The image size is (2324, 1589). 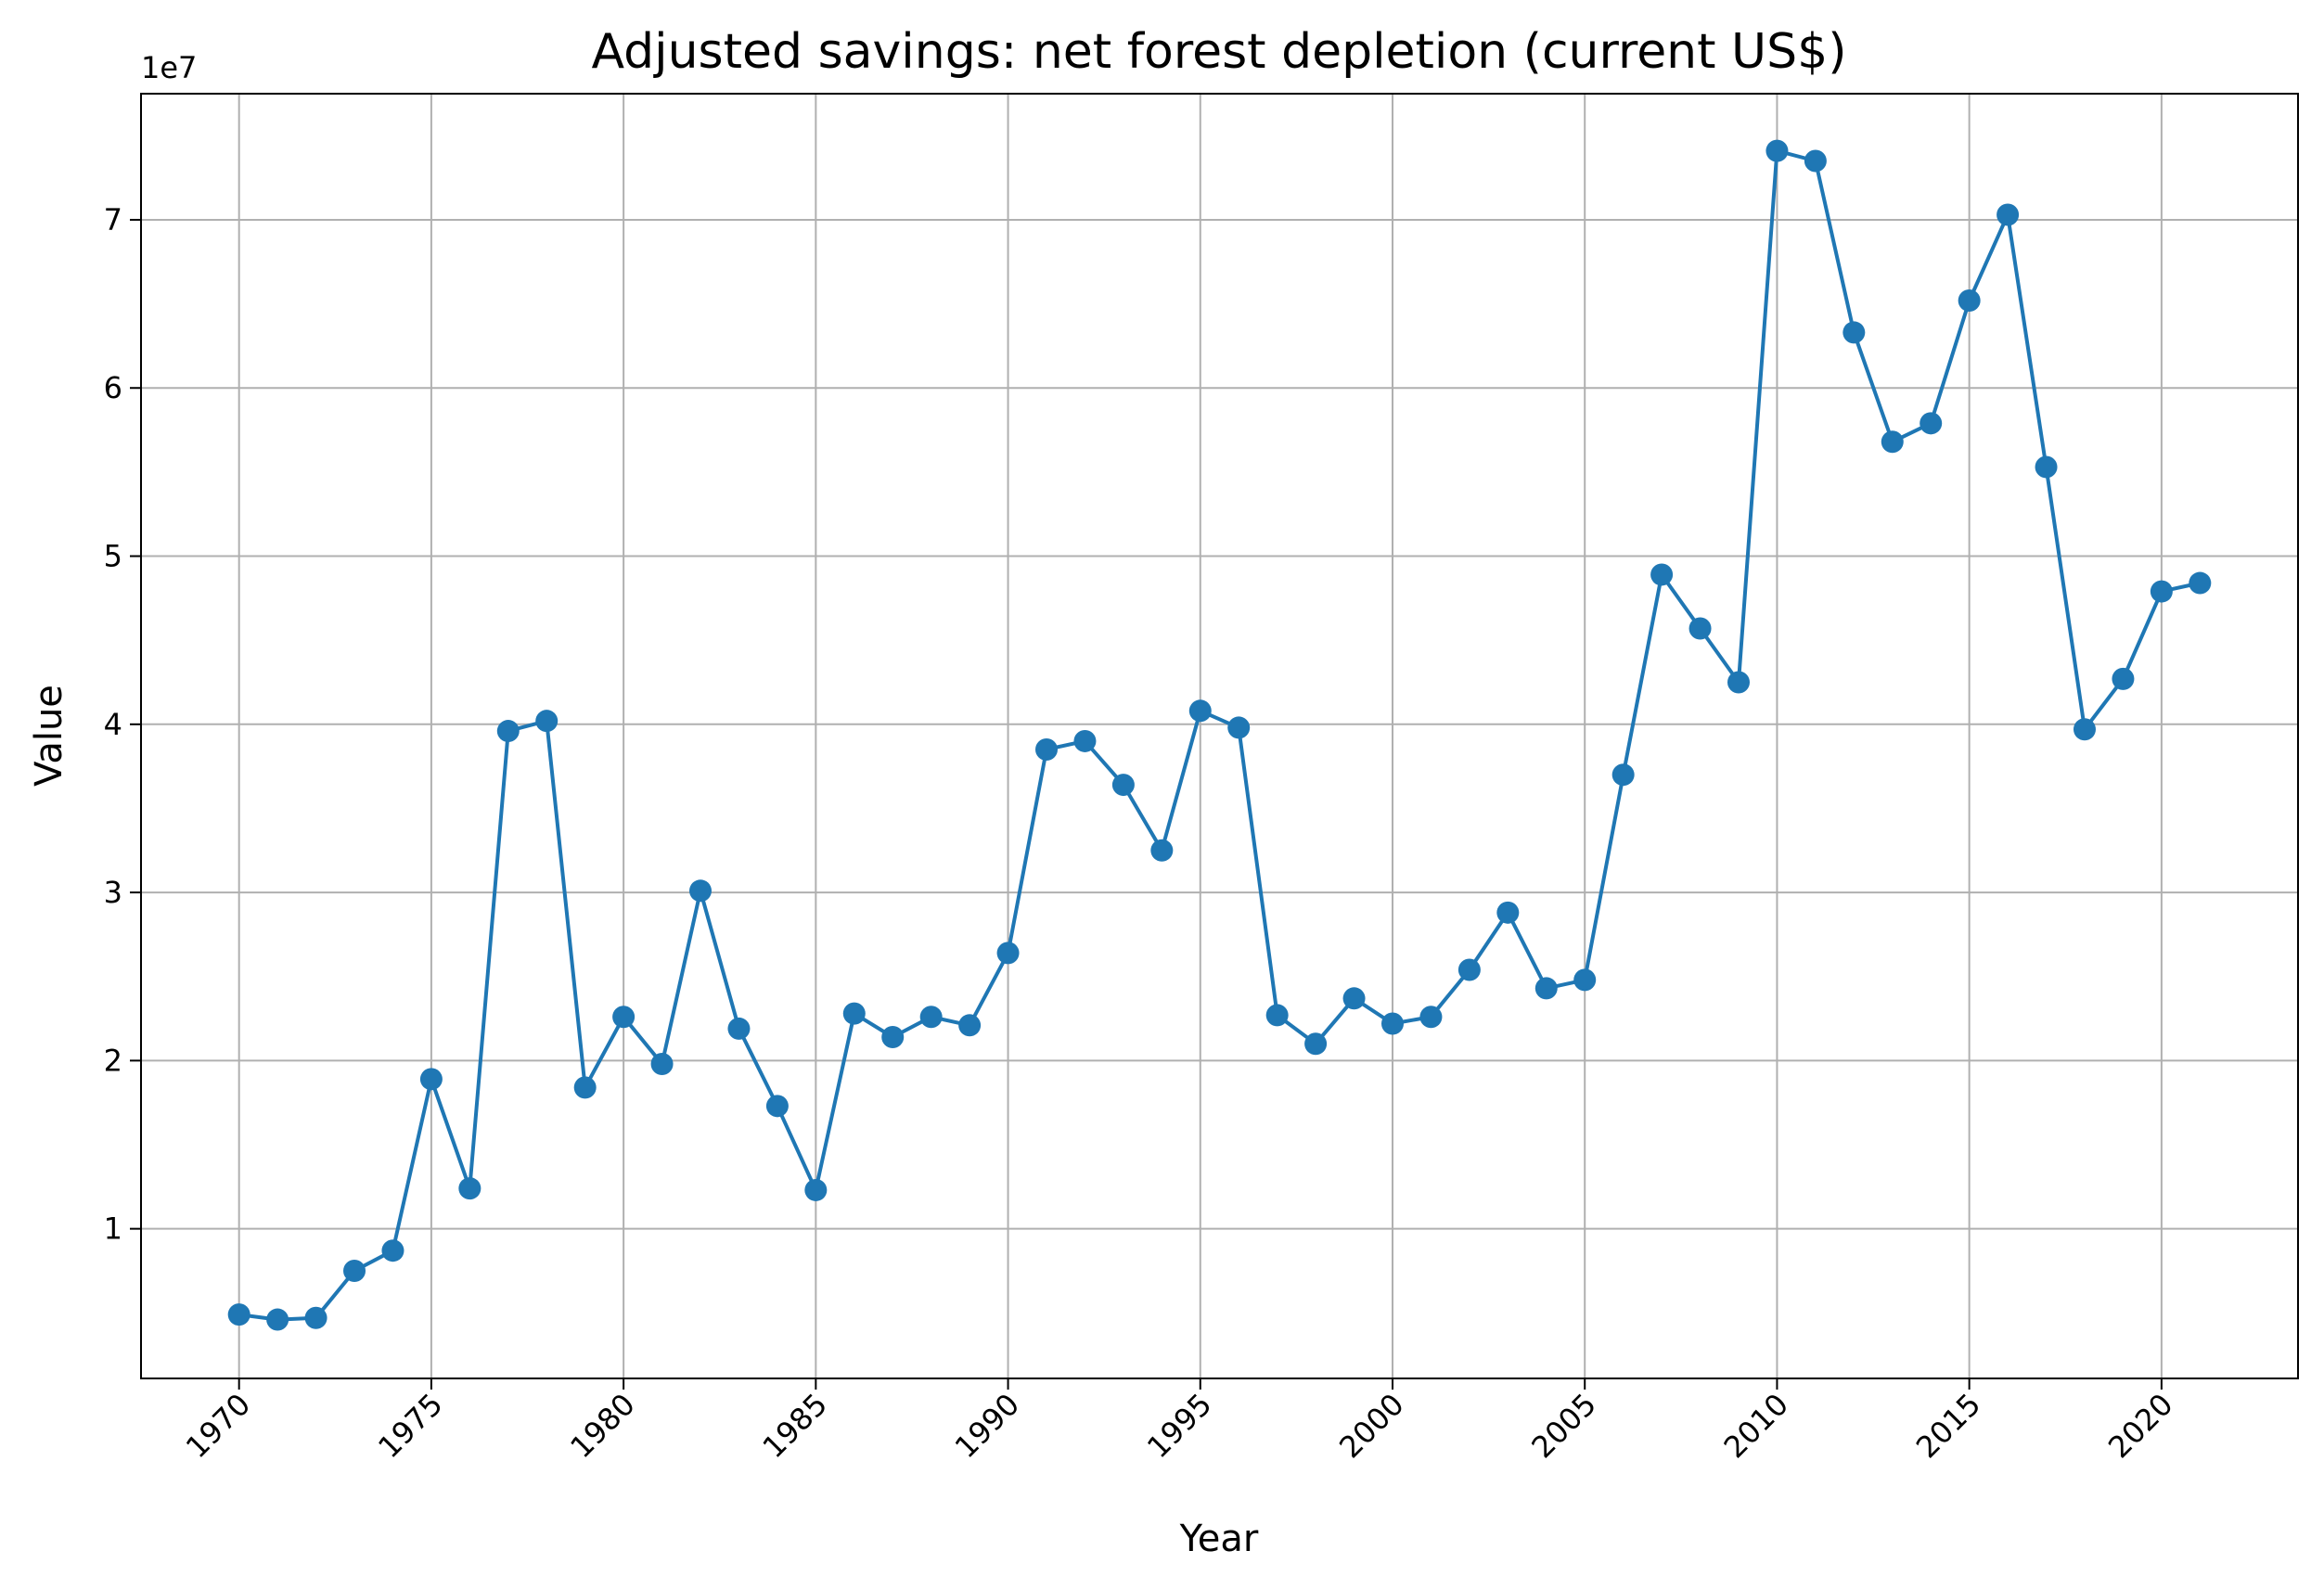 What do you see at coordinates (1219, 1539) in the screenshot?
I see `x-axis-label: Year` at bounding box center [1219, 1539].